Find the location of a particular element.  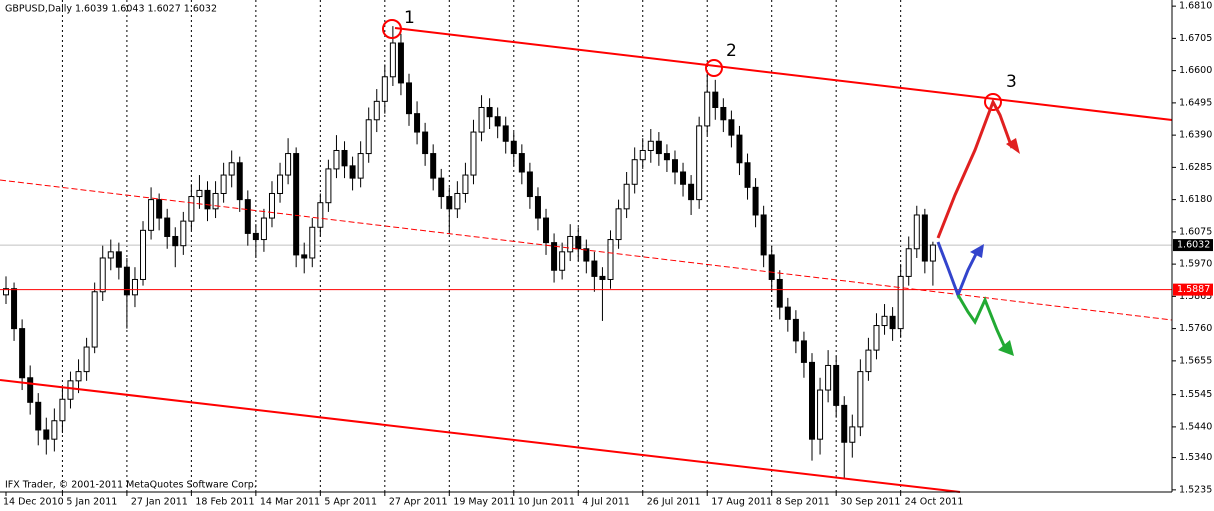

y-tick-label: 1.5760 is located at coordinates (1195, 328).